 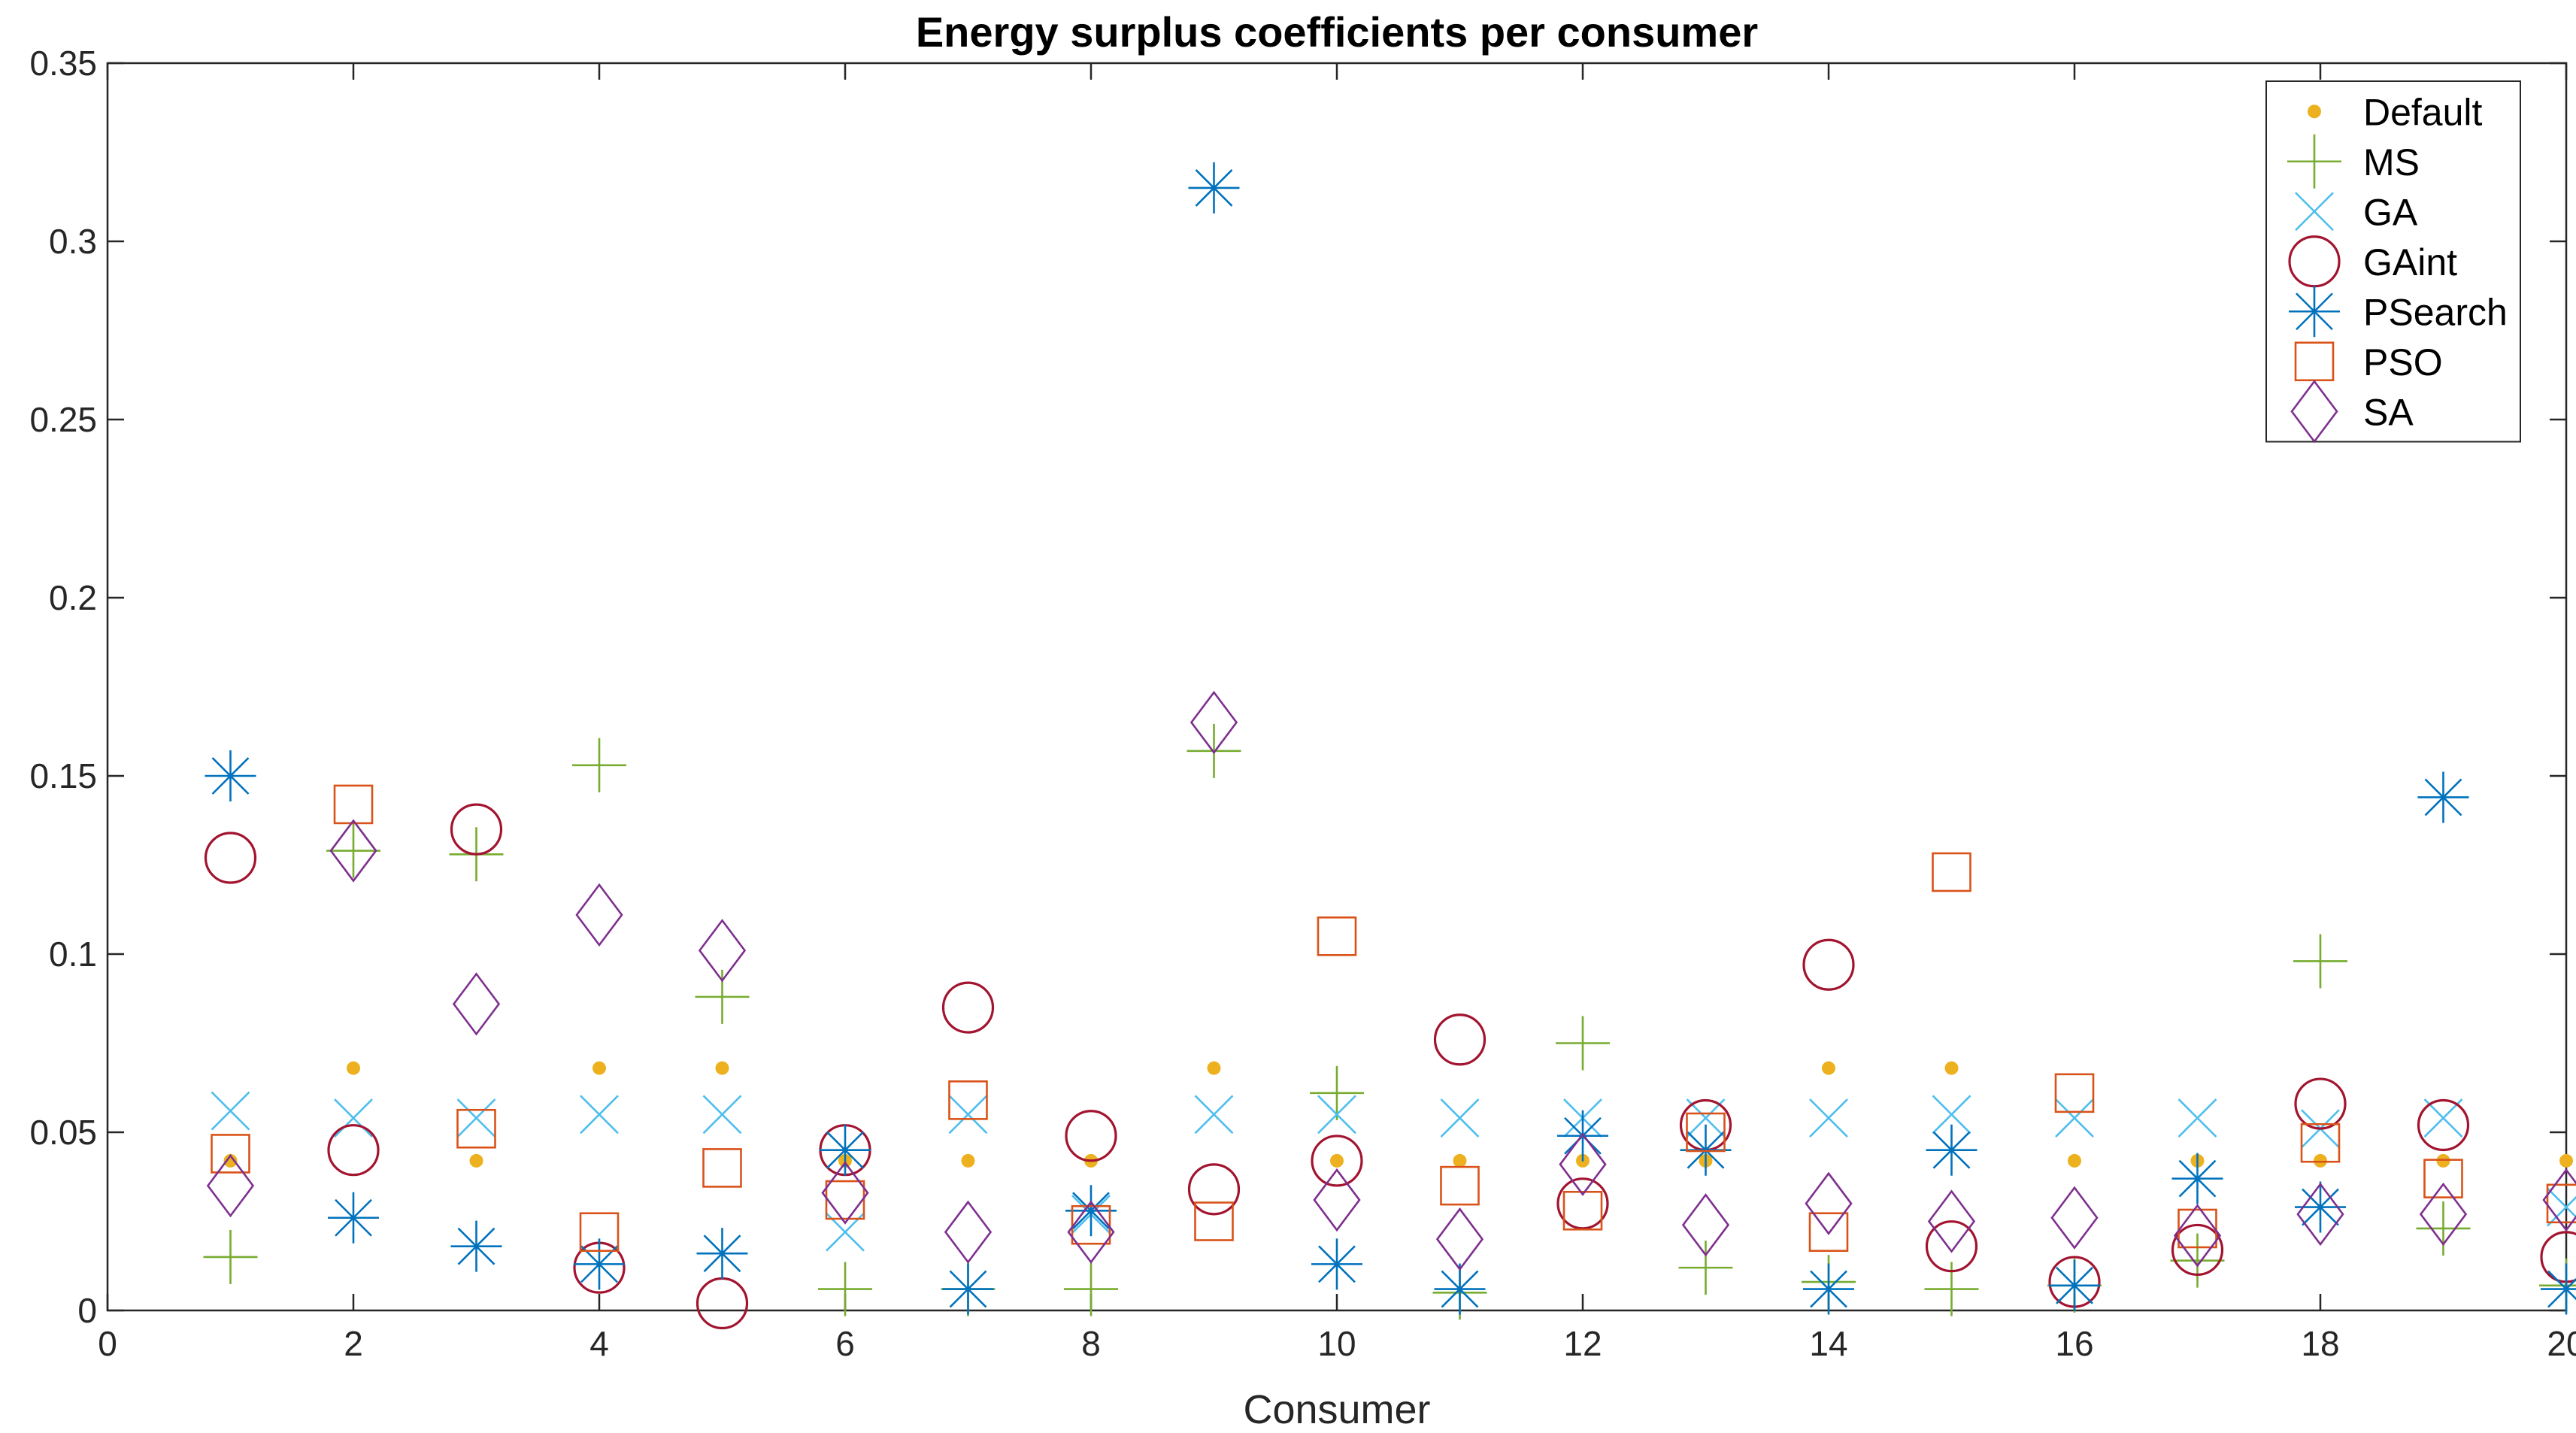 What do you see at coordinates (2320, 1343) in the screenshot?
I see `x-tick-label: 18` at bounding box center [2320, 1343].